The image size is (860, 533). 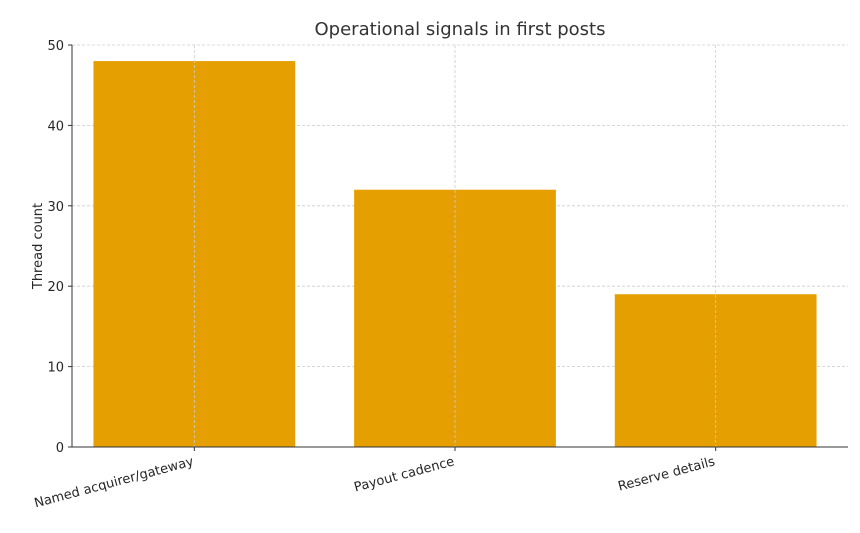 What do you see at coordinates (55, 46) in the screenshot?
I see `y-tick-label: 50` at bounding box center [55, 46].